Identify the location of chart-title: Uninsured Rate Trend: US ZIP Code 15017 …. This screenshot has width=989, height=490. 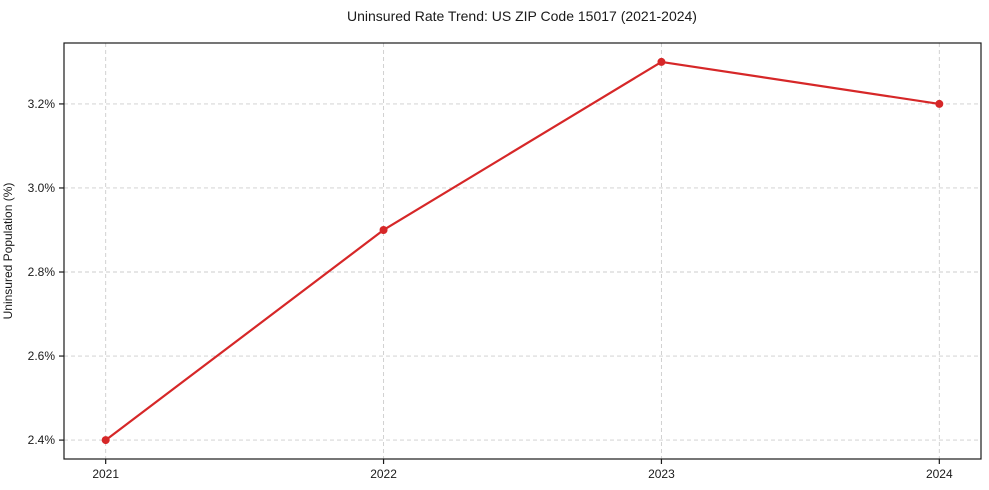
(522, 16).